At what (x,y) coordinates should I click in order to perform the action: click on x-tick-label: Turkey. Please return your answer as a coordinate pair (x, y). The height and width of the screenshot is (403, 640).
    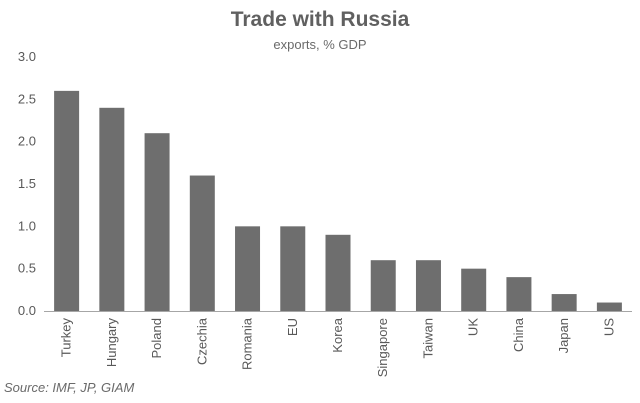
    Looking at the image, I should click on (66, 338).